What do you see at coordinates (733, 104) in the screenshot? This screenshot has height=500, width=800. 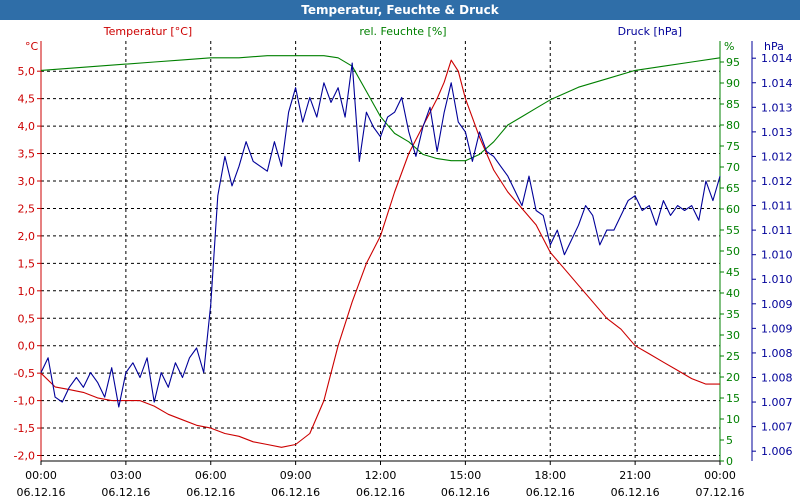 I see `humidity-tick-label: 85` at bounding box center [733, 104].